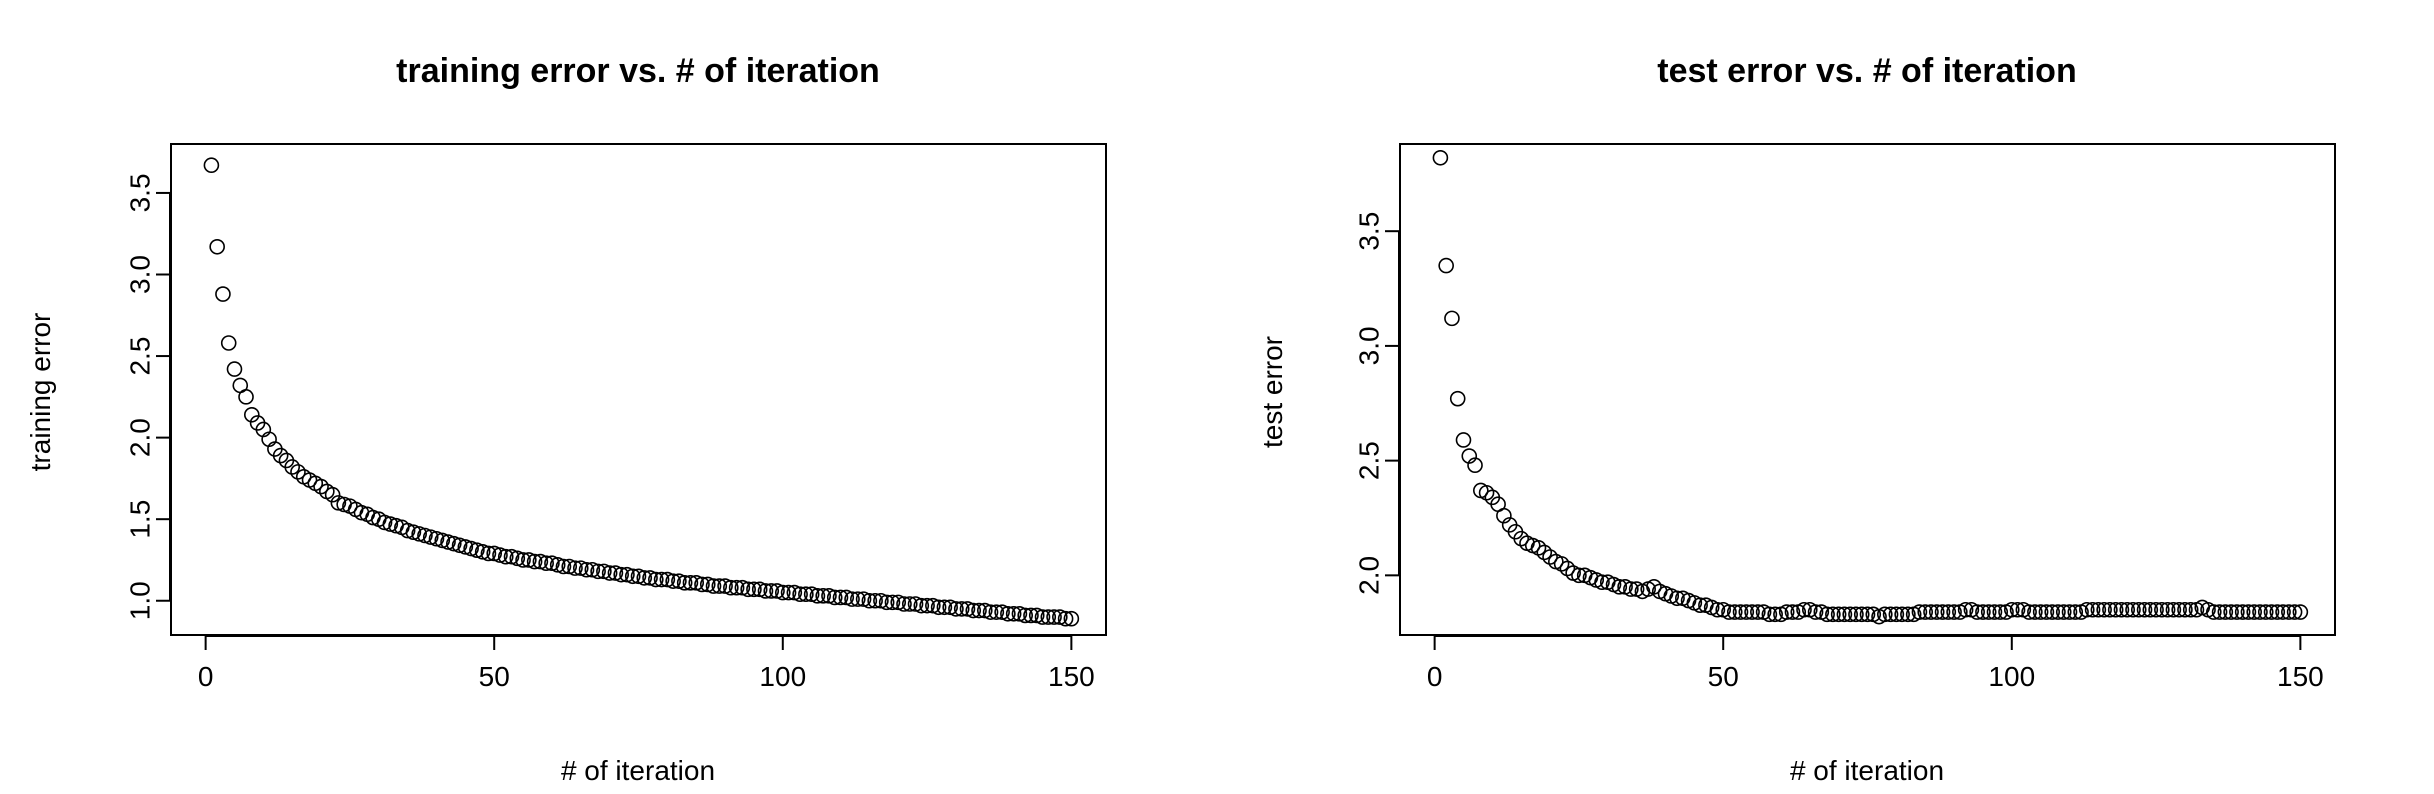 The width and height of the screenshot is (2434, 794). Describe the element at coordinates (1866, 71) in the screenshot. I see `chart-title: test error vs. # of iteration` at that location.